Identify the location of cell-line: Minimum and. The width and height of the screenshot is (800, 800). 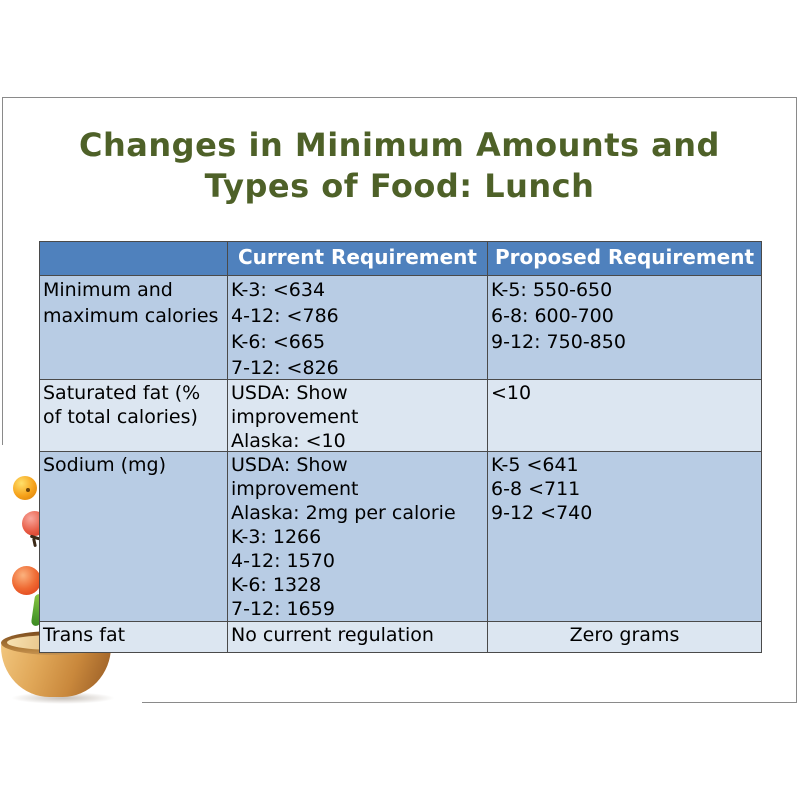
(108, 290).